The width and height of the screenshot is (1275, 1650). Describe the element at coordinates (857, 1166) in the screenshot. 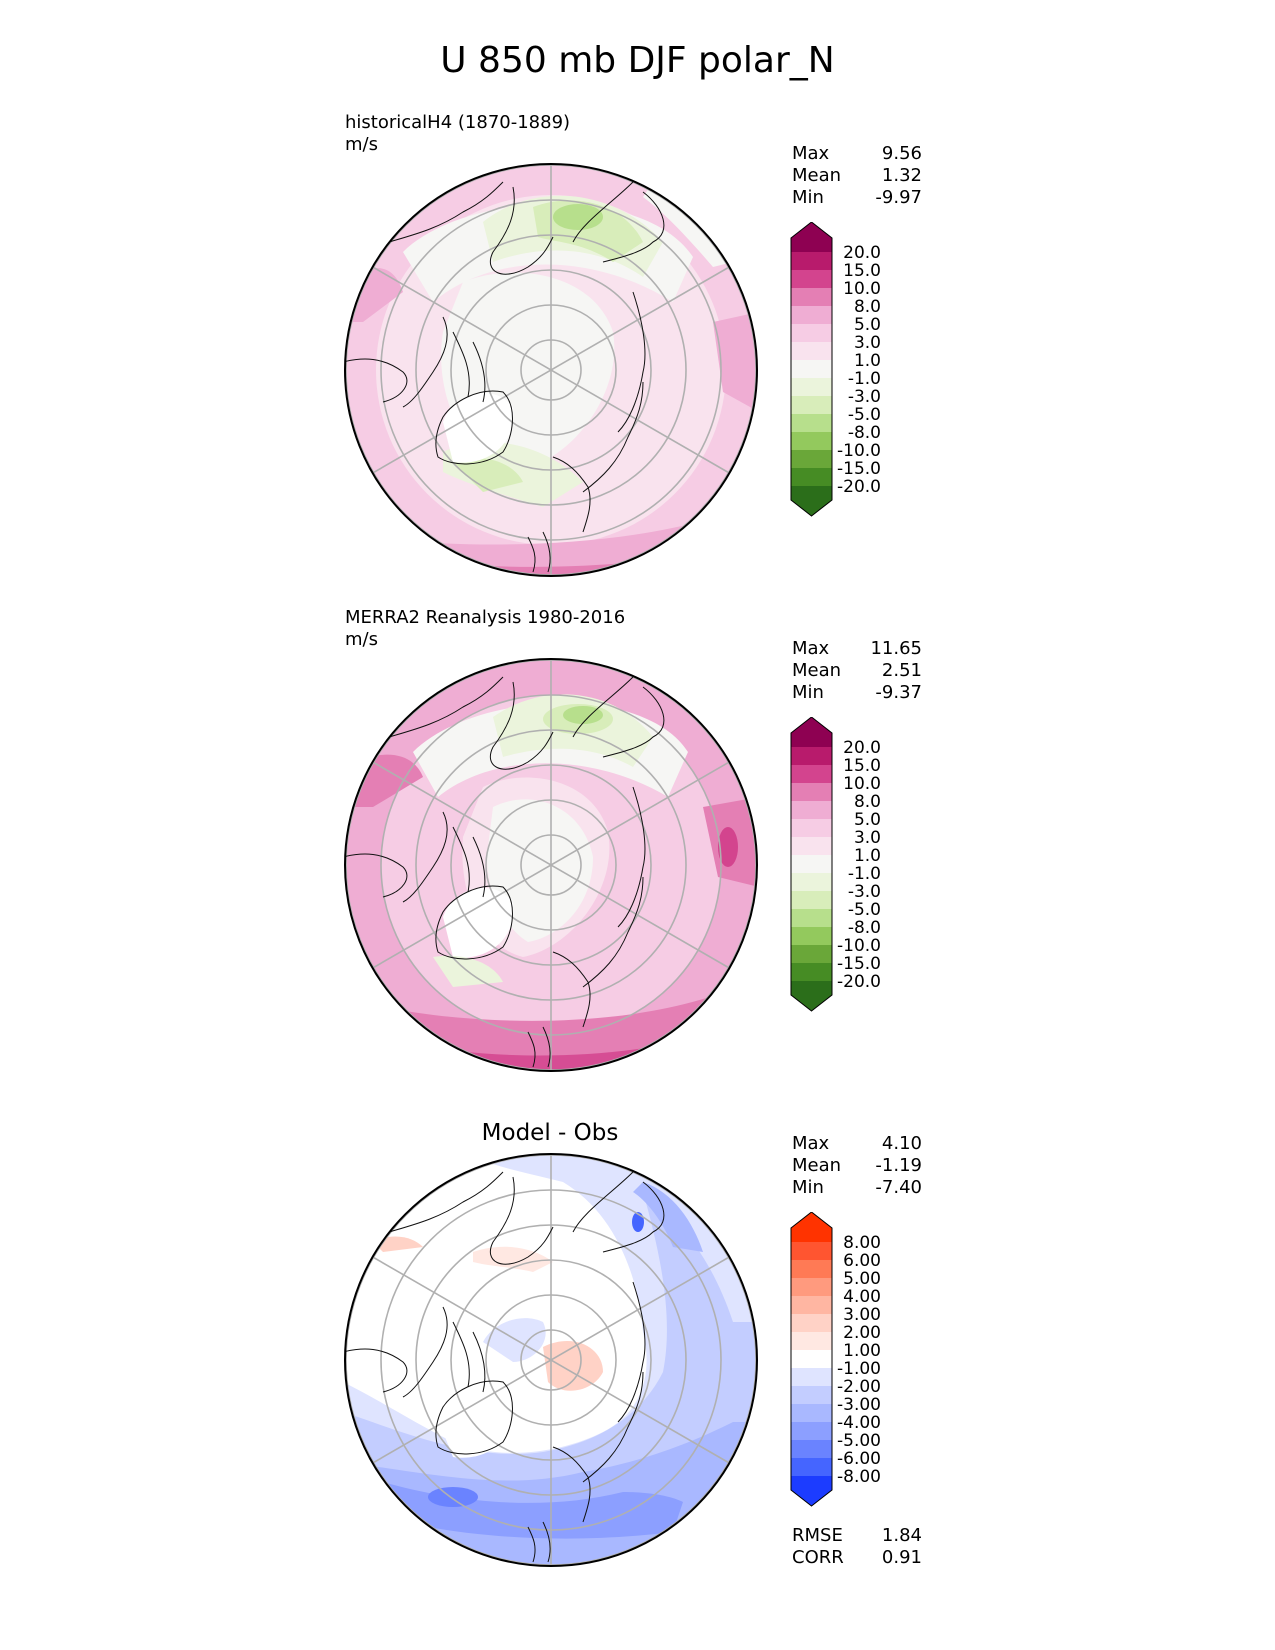

I see `panel3-stats: Max 4.10 Mean -1.19 Min -7.40` at that location.